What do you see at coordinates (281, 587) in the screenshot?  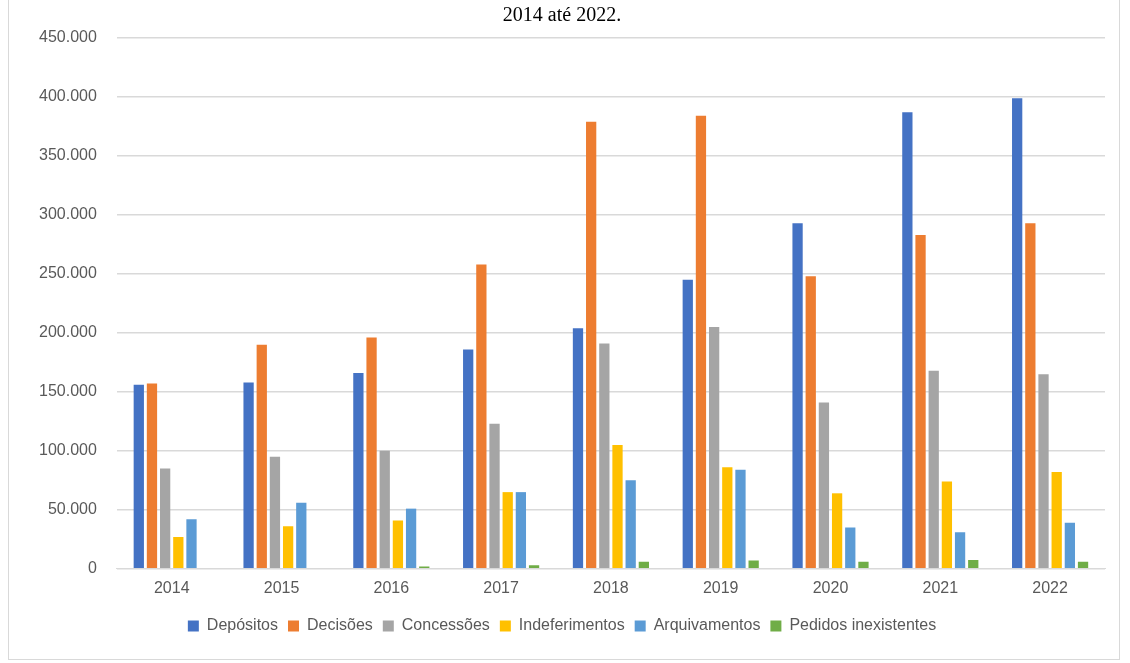 I see `x-tick-label: 2015` at bounding box center [281, 587].